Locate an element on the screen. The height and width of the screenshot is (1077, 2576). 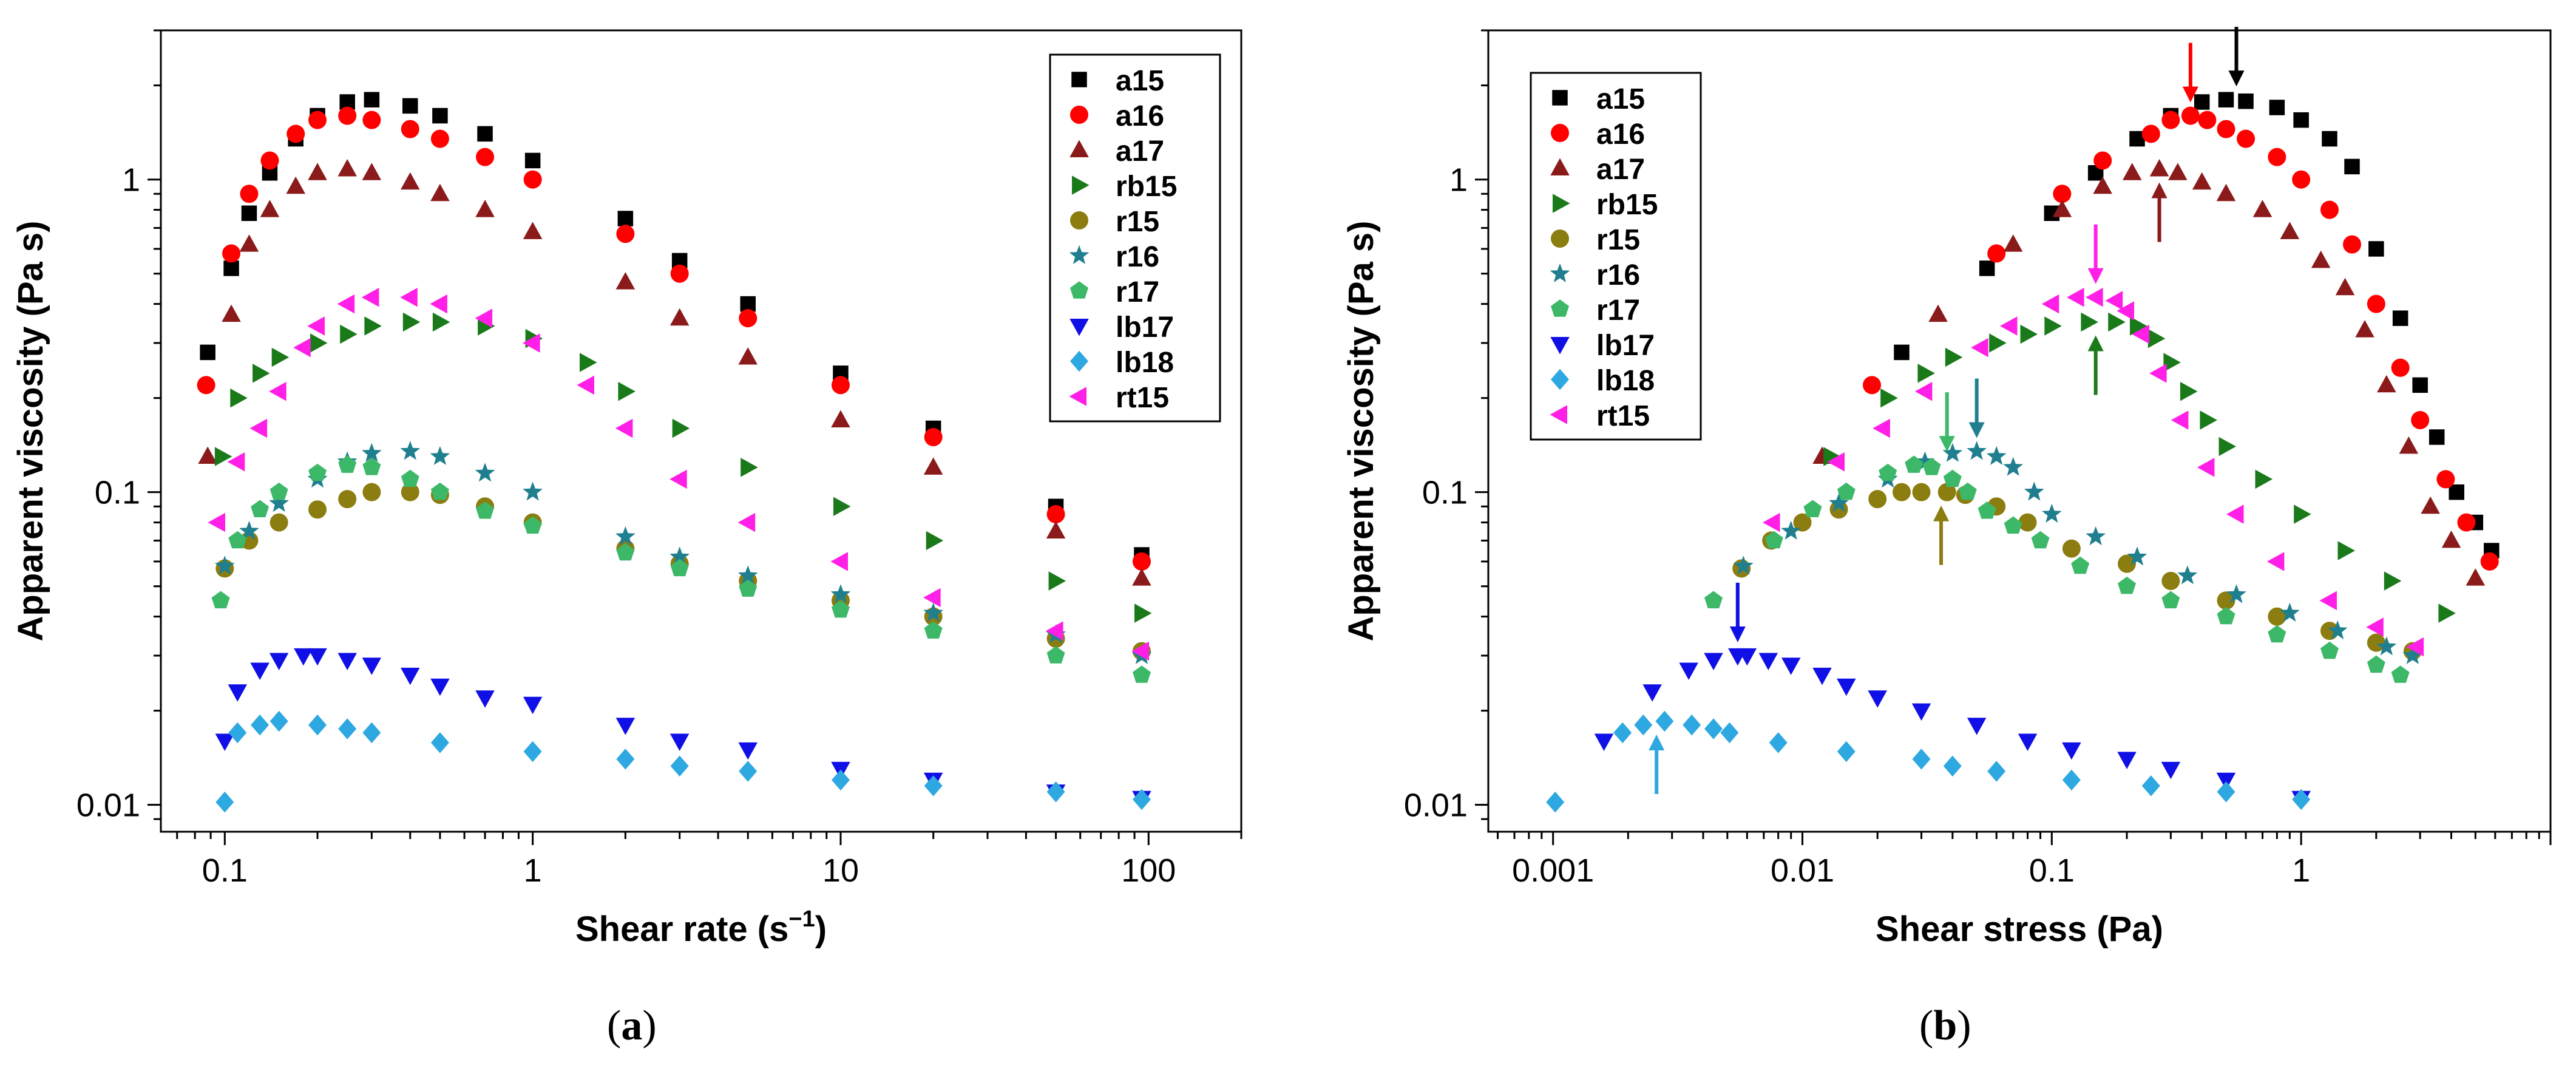
legend-label-a15: a15 is located at coordinates (1140, 81).